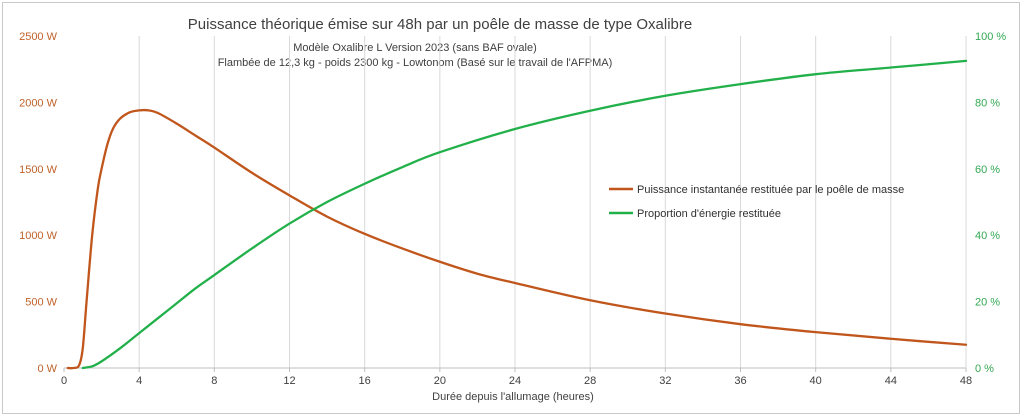  I want to click on x-tick-label: 40, so click(816, 381).